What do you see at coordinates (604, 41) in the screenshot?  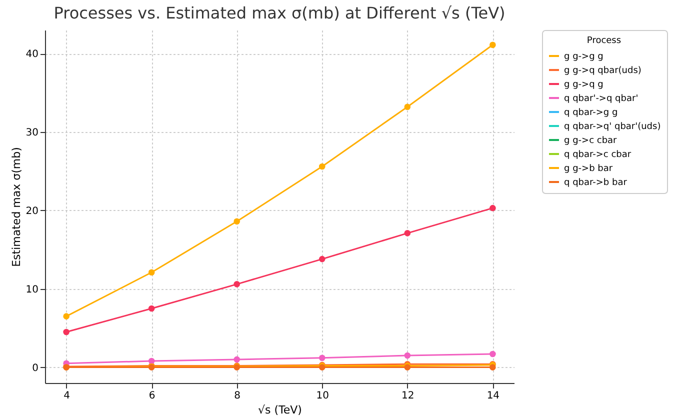 I see `legend-title: Process` at bounding box center [604, 41].